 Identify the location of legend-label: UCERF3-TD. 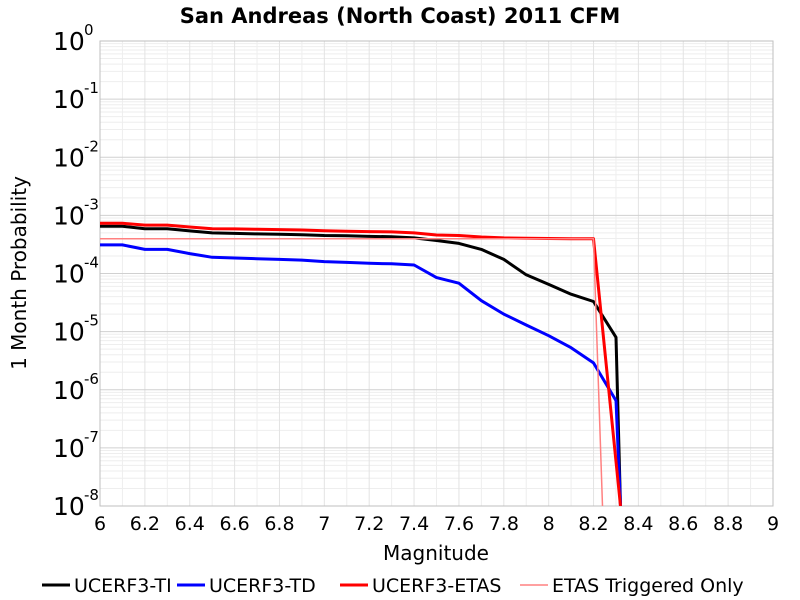
(262, 586).